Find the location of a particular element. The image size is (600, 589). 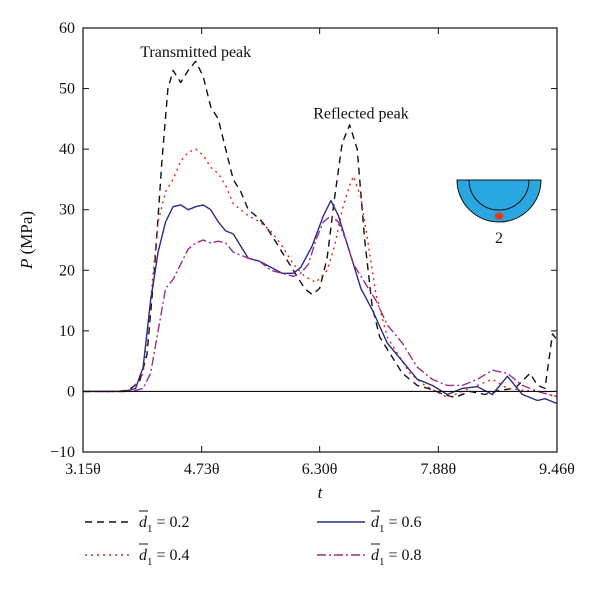

annotation-1: Transmitted peak is located at coordinates (195, 52).